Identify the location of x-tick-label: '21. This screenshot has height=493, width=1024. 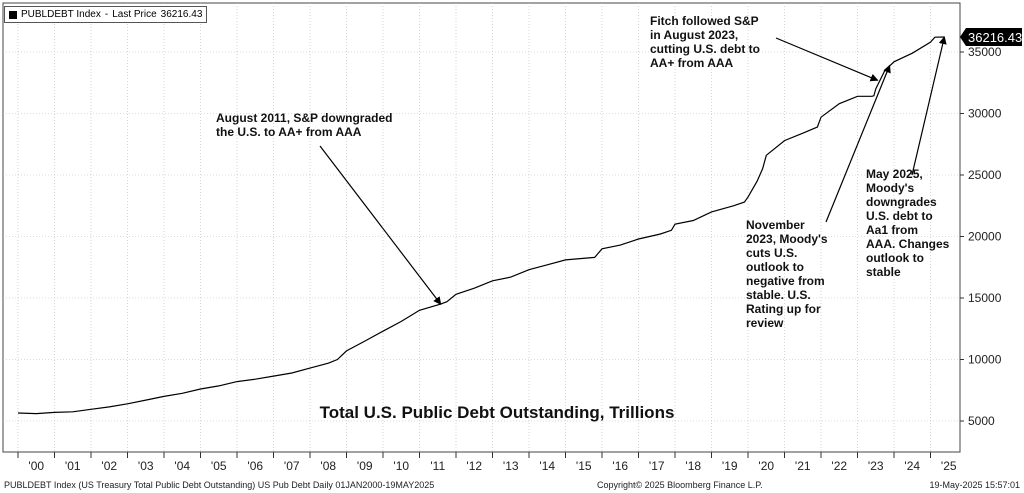
(803, 466).